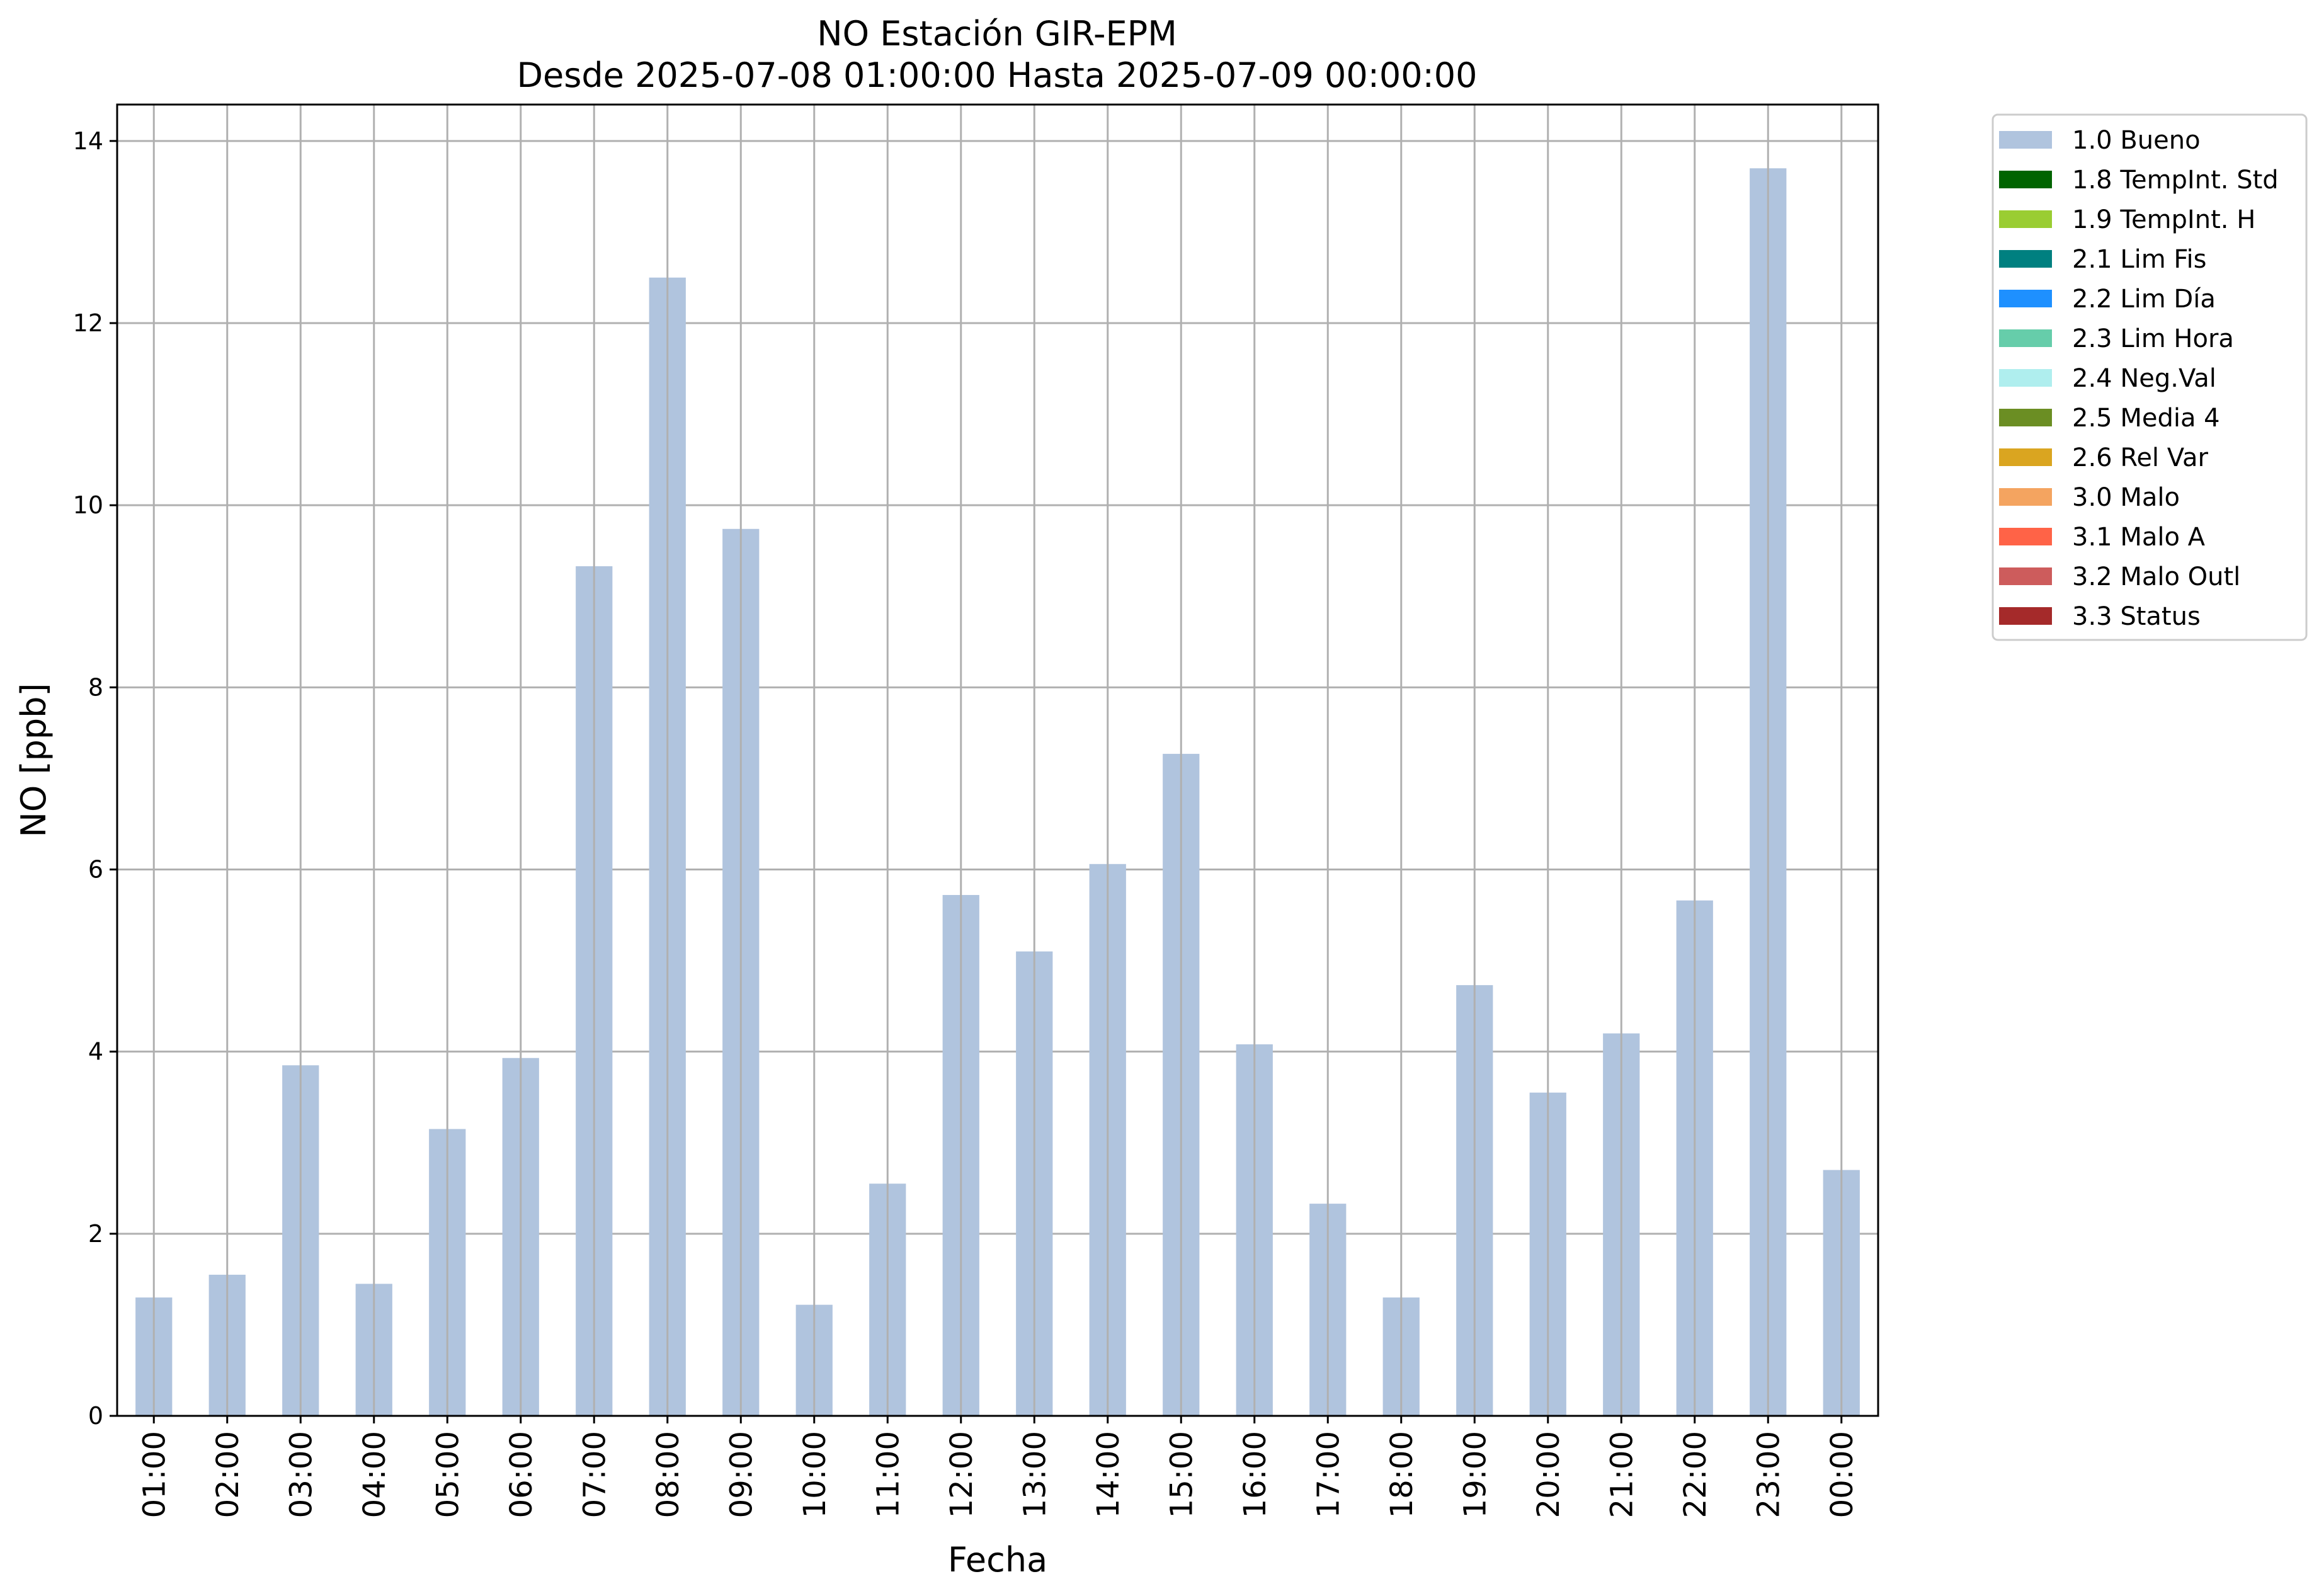 Image resolution: width=2319 pixels, height=1596 pixels. What do you see at coordinates (997, 1560) in the screenshot?
I see `x-axis-label: Fecha` at bounding box center [997, 1560].